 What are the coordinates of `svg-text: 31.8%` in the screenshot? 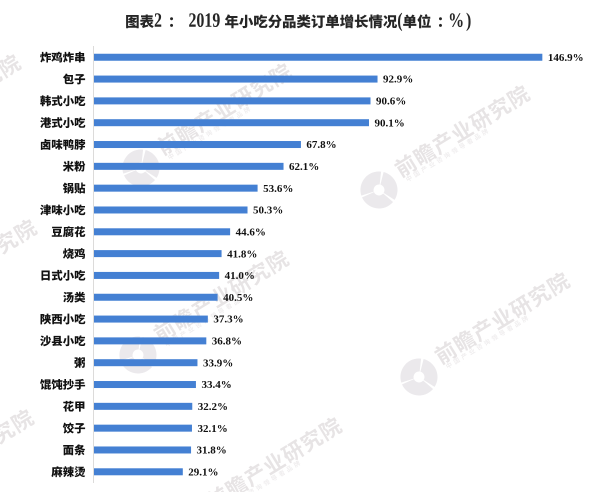 It's located at (212, 451).